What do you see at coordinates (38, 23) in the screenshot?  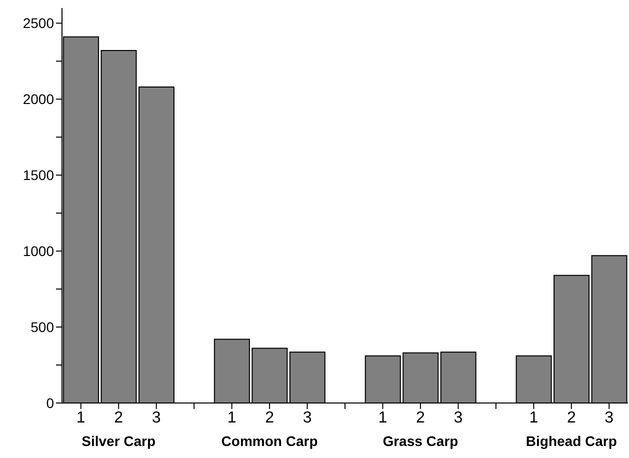 I see `y-tick-label: 2500` at bounding box center [38, 23].